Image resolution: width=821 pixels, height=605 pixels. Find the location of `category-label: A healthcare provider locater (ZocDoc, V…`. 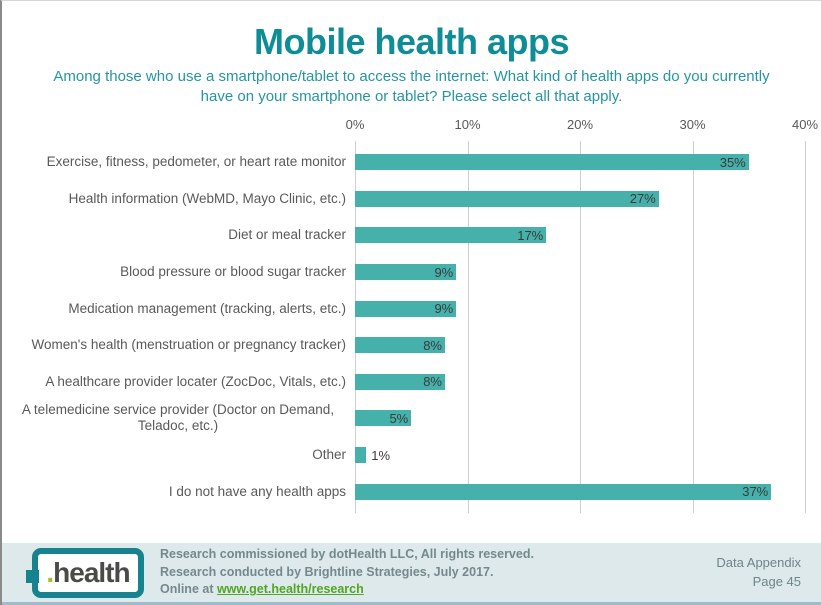

category-label: A healthcare provider locater (ZocDoc, V… is located at coordinates (182, 382).